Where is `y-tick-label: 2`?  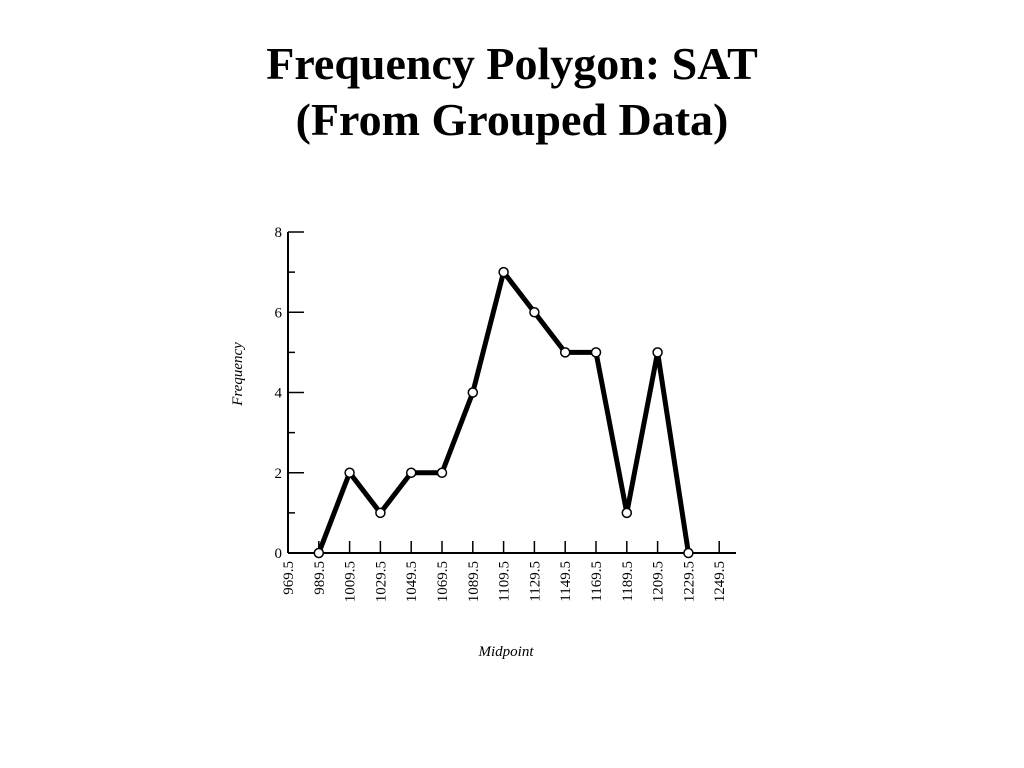
y-tick-label: 2 is located at coordinates (279, 474).